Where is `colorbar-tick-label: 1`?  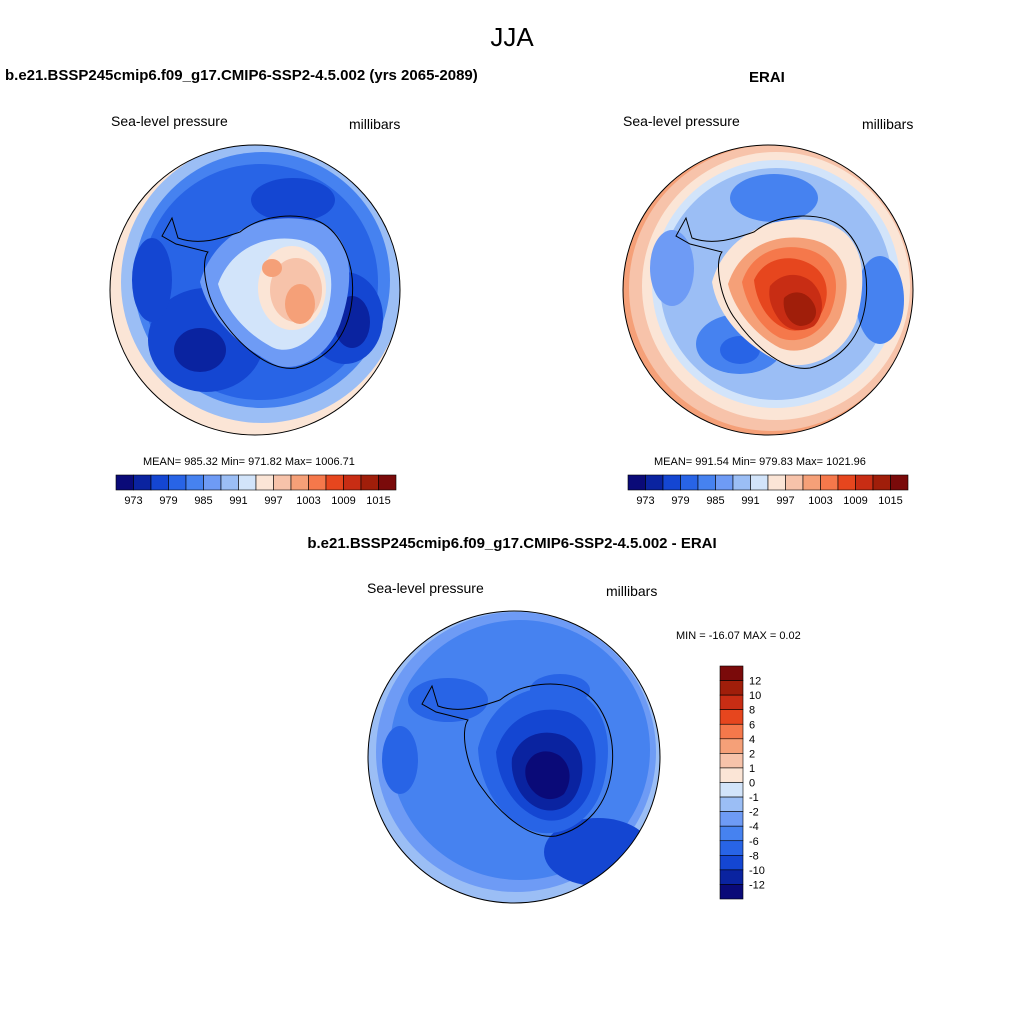 colorbar-tick-label: 1 is located at coordinates (752, 769).